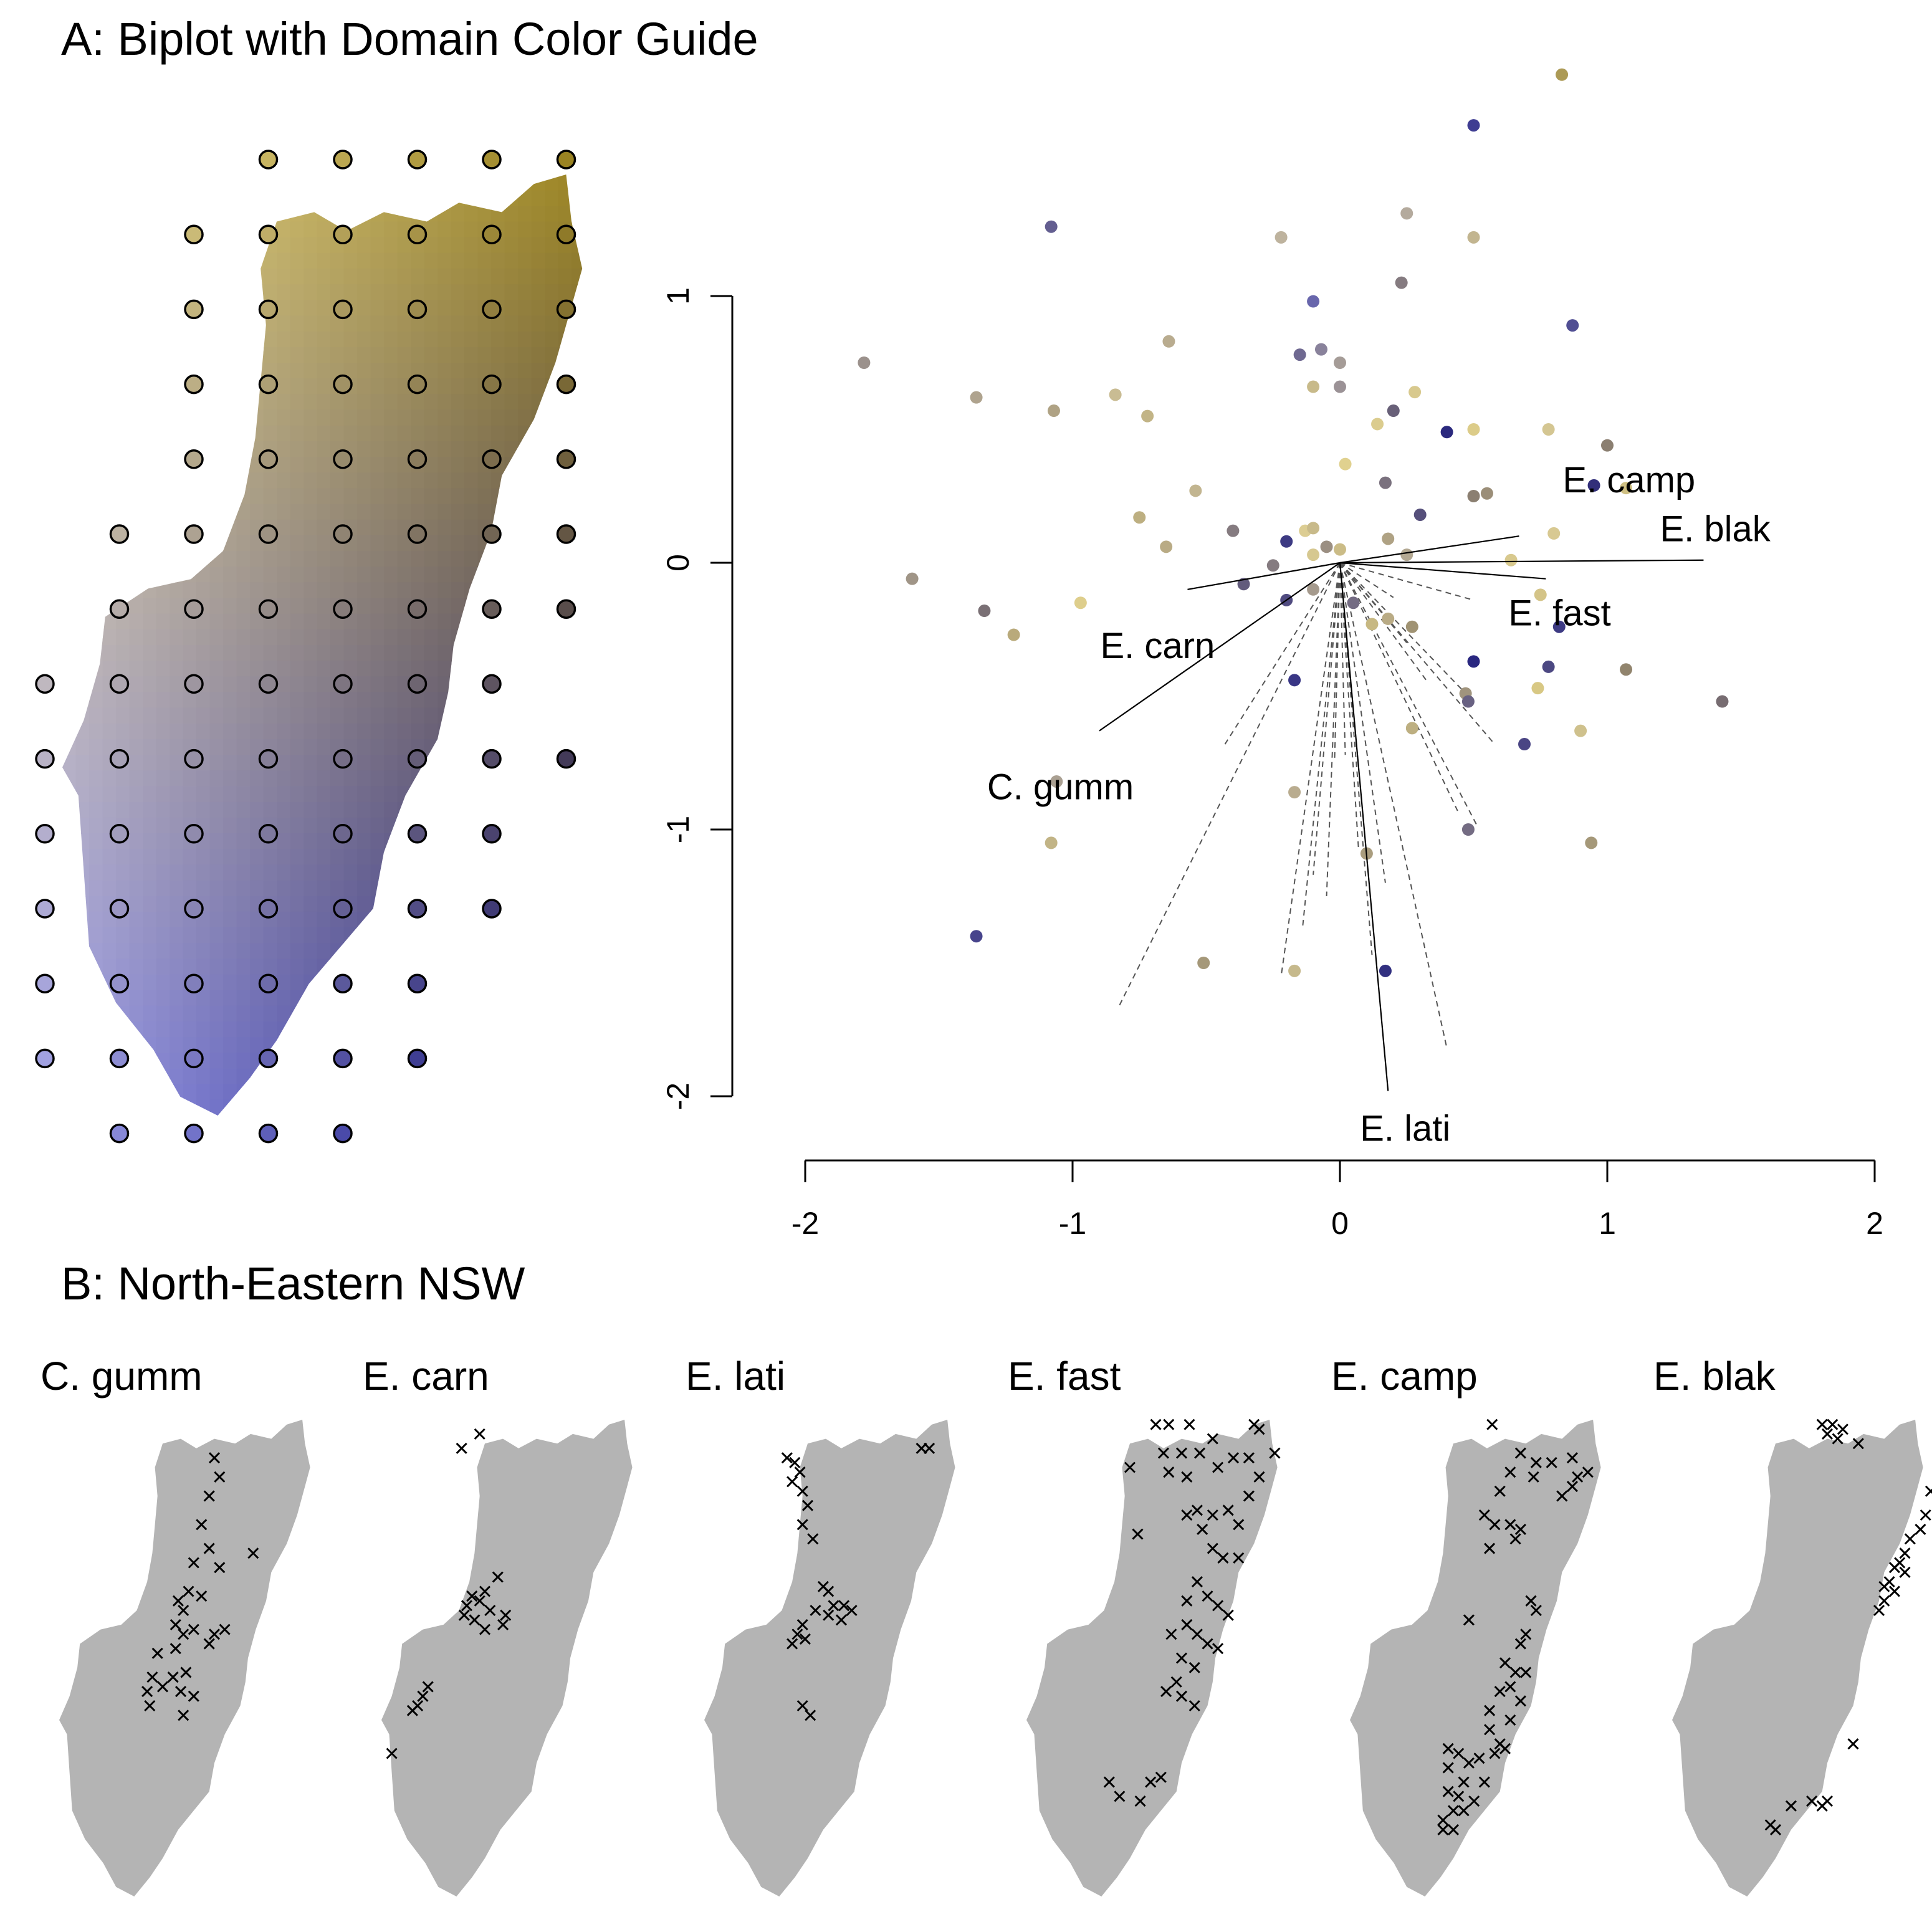 This screenshot has height=1932, width=1932. Describe the element at coordinates (293, 1283) in the screenshot. I see `panel-b-title: B: North-Eastern NSW` at that location.